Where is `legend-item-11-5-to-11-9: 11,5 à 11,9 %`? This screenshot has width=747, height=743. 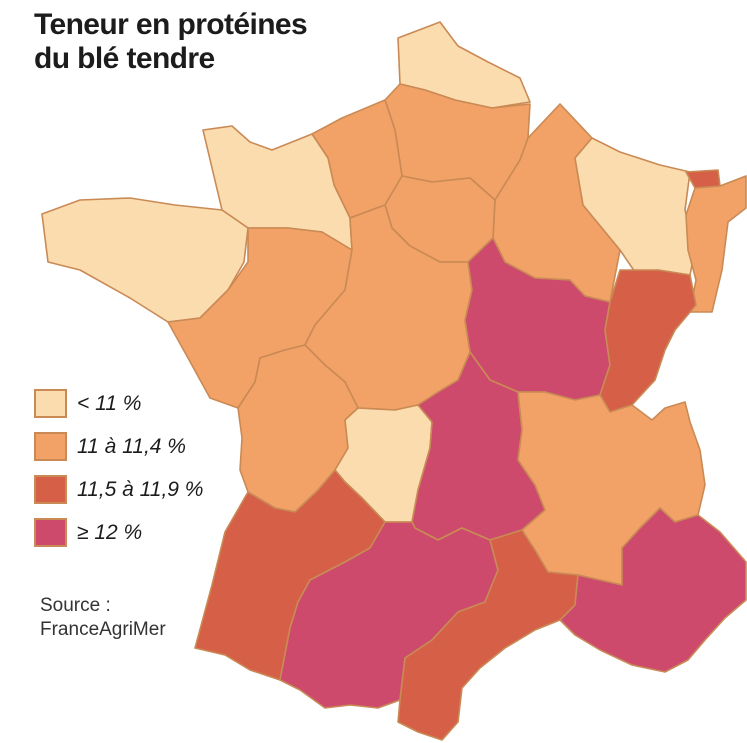
legend-item-11-5-to-11-9: 11,5 à 11,9 % is located at coordinates (118, 489).